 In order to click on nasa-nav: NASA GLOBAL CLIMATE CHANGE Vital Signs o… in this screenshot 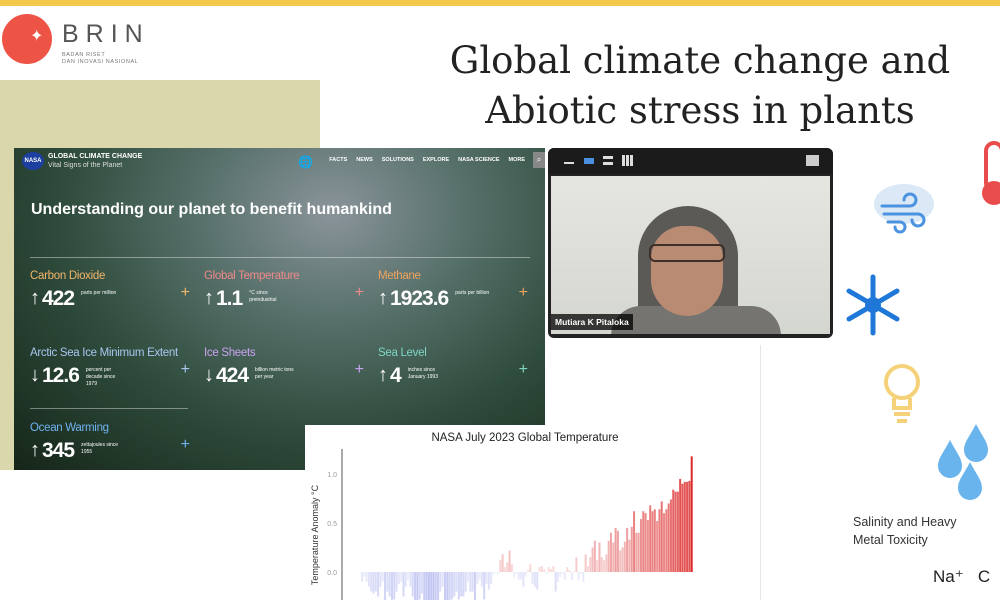, I will do `click(279, 162)`.